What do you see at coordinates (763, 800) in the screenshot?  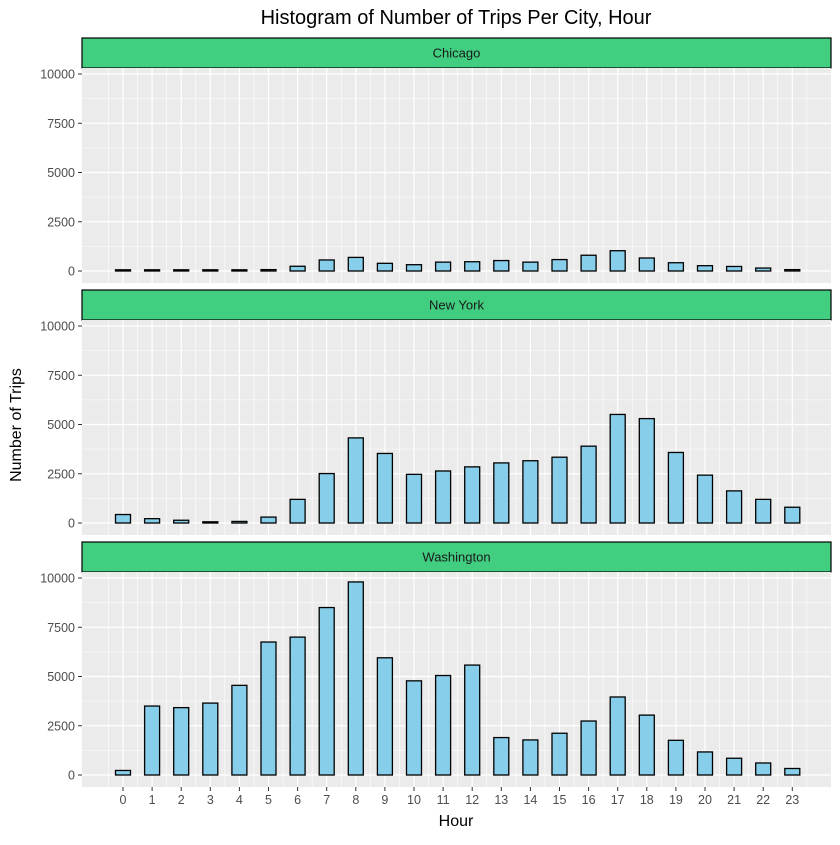 I see `x-tick-label: 22` at bounding box center [763, 800].